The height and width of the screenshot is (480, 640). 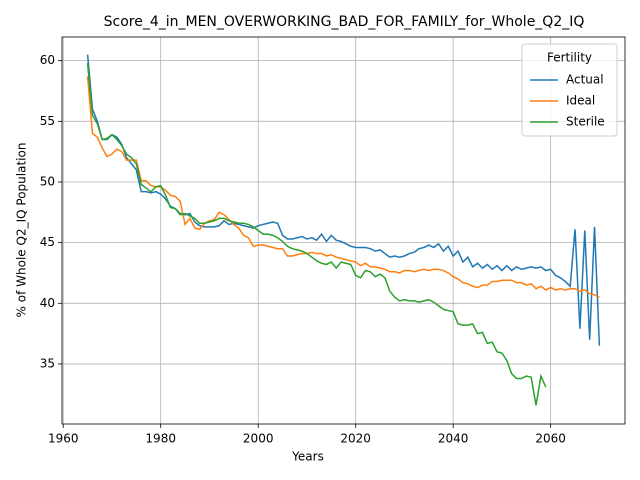 I want to click on y-tick-label: 50, so click(x=47, y=181).